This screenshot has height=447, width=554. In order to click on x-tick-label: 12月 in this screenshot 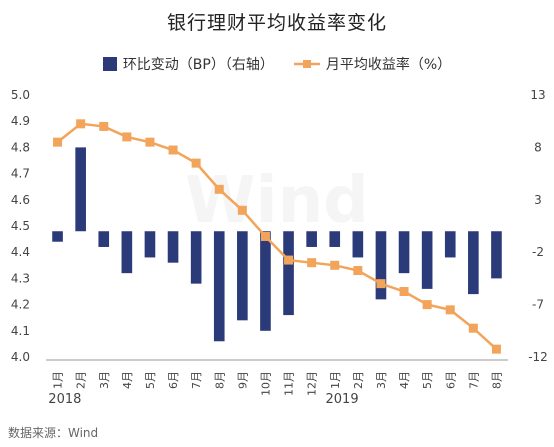, I will do `click(312, 383)`.